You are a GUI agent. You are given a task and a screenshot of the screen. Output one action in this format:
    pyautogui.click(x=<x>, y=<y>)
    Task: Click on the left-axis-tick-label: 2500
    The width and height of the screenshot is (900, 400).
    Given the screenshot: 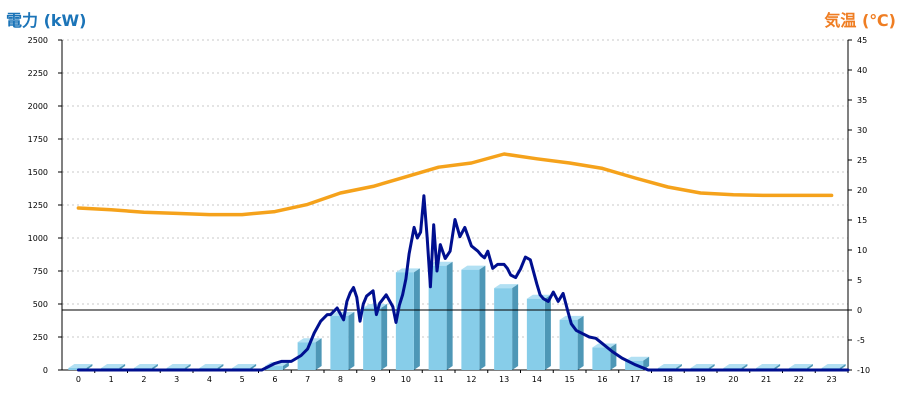 What is the action you would take?
    pyautogui.click(x=38, y=40)
    